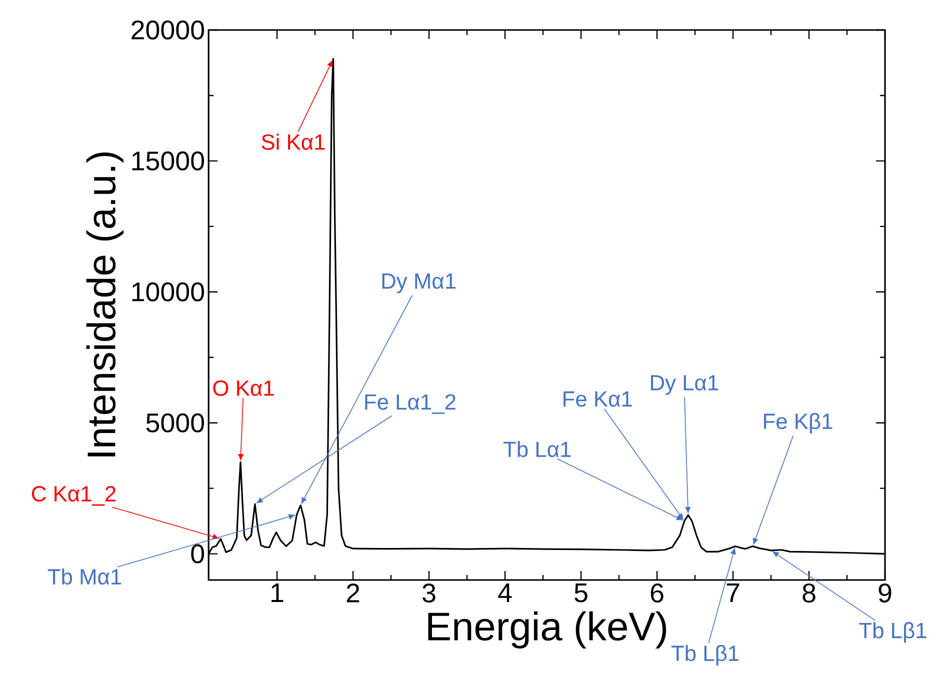  Describe the element at coordinates (175, 422) in the screenshot. I see `y-tick-label: 5000` at that location.